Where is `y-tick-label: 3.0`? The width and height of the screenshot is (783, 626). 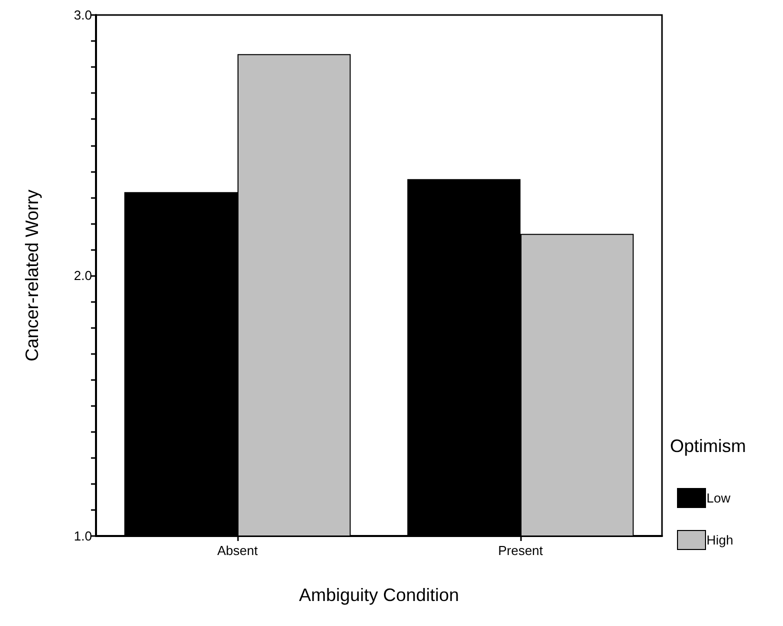 y-tick-label: 3.0 is located at coordinates (83, 15).